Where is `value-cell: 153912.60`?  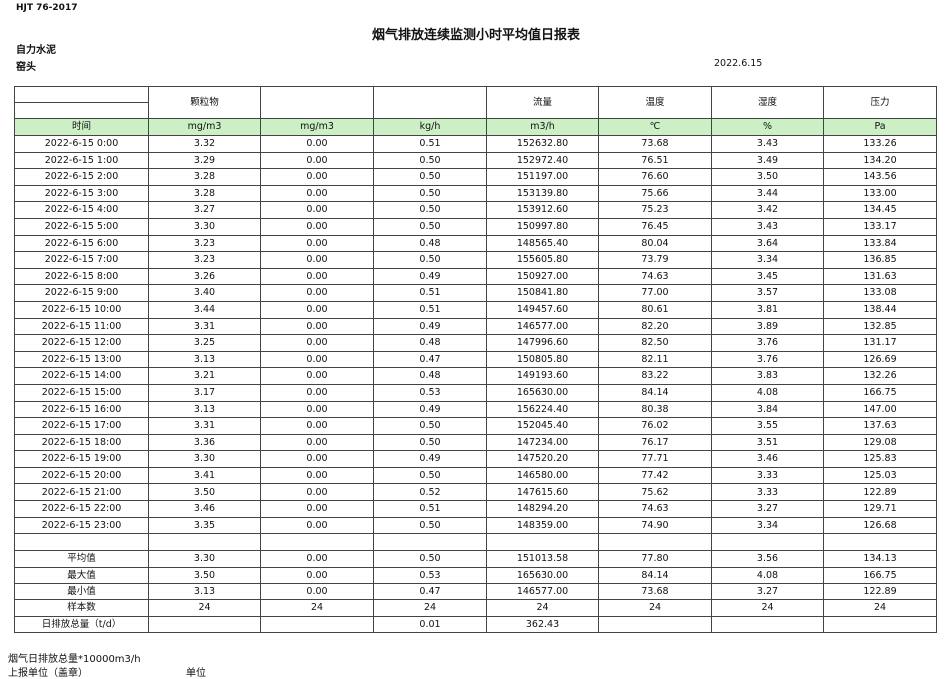
value-cell: 153912.60 is located at coordinates (542, 210).